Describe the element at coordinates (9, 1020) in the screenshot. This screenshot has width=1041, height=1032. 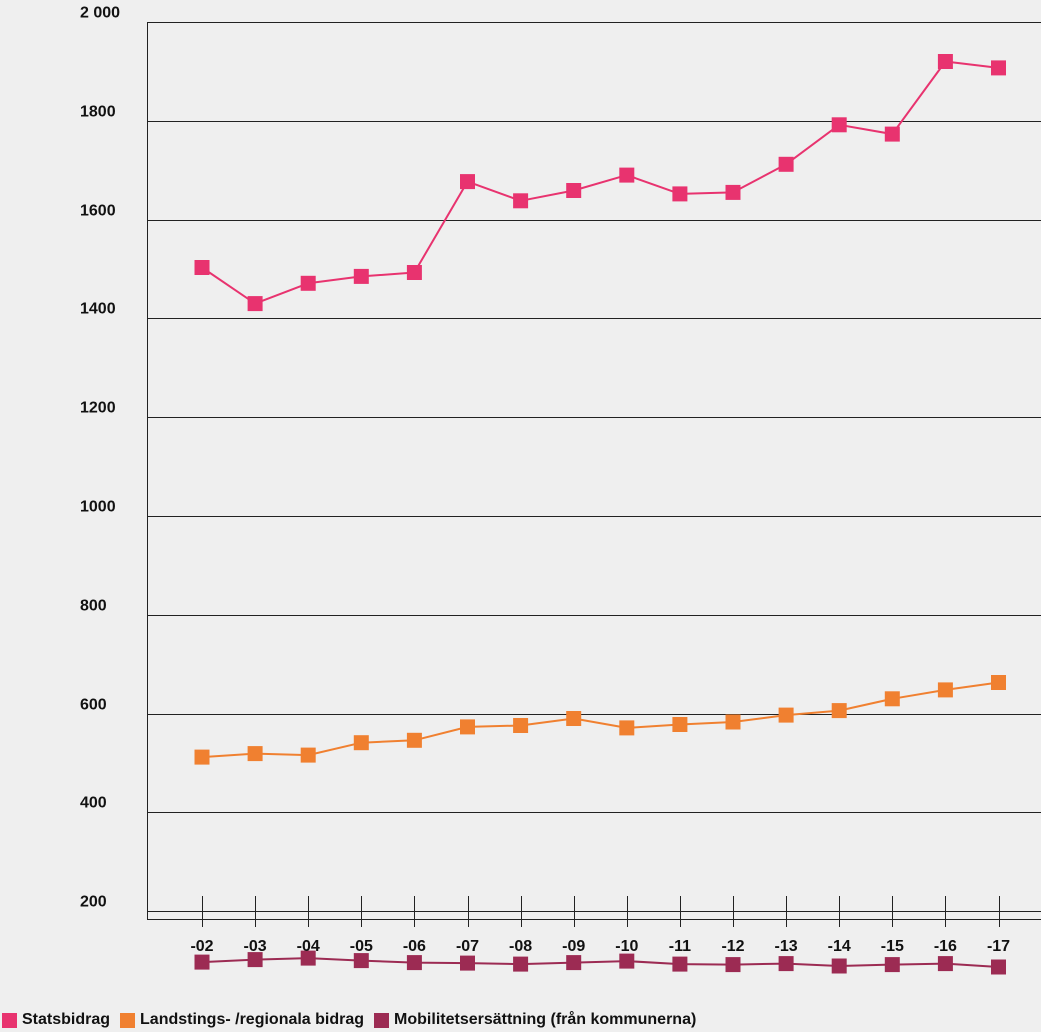
I see `legend-swatch-statsbidrag` at that location.